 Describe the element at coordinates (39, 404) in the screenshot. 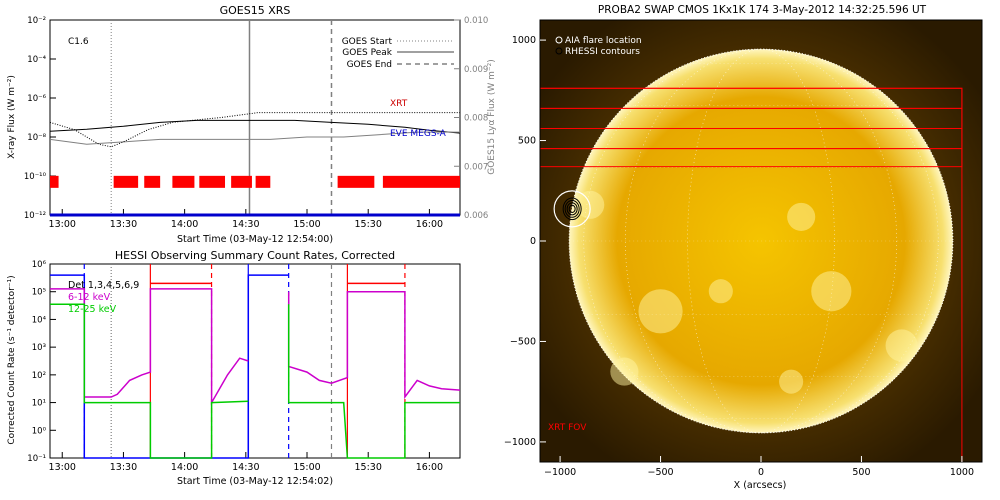

I see `hessi-y-tick-label: 10¹` at that location.